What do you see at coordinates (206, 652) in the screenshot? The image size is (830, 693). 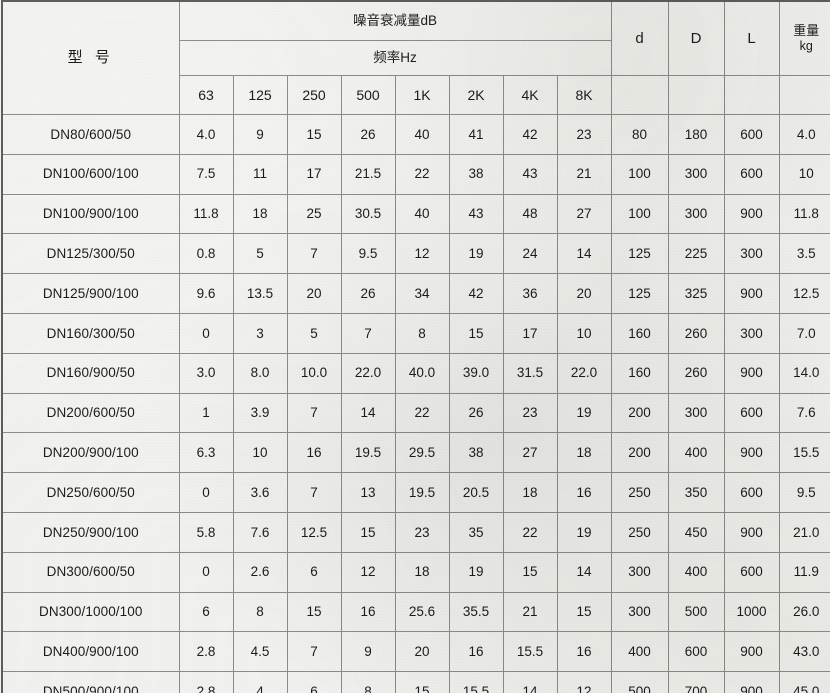 I see `cell-attenuation-63: 2.8` at bounding box center [206, 652].